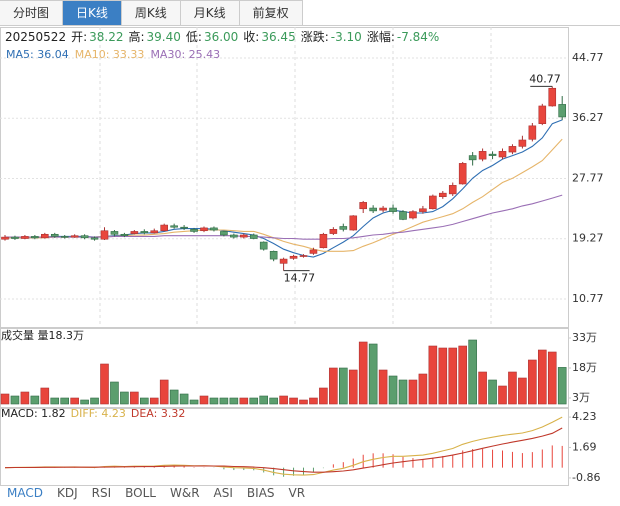  Describe the element at coordinates (184, 493) in the screenshot. I see `indicator-tab: W&R` at that location.